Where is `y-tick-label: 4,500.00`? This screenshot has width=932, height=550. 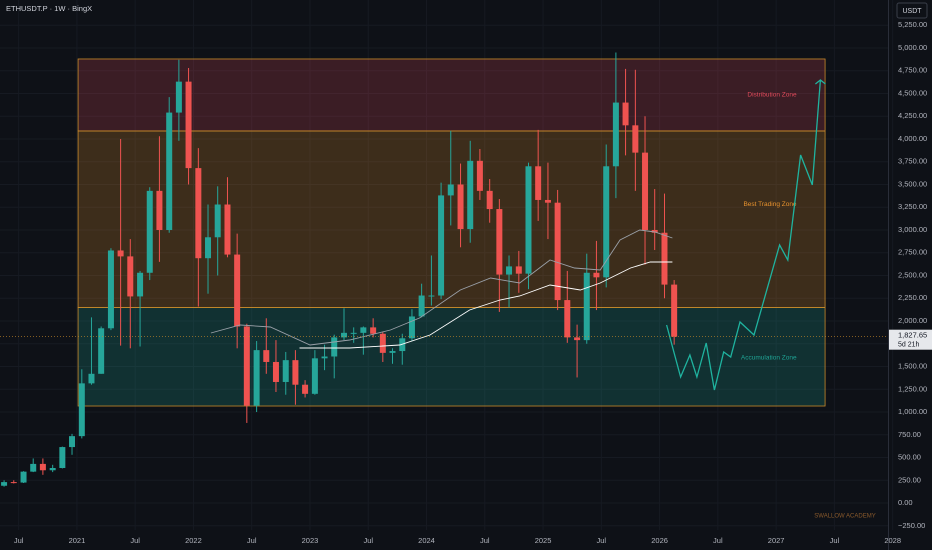
y-tick-label: 4,500.00 is located at coordinates (912, 92).